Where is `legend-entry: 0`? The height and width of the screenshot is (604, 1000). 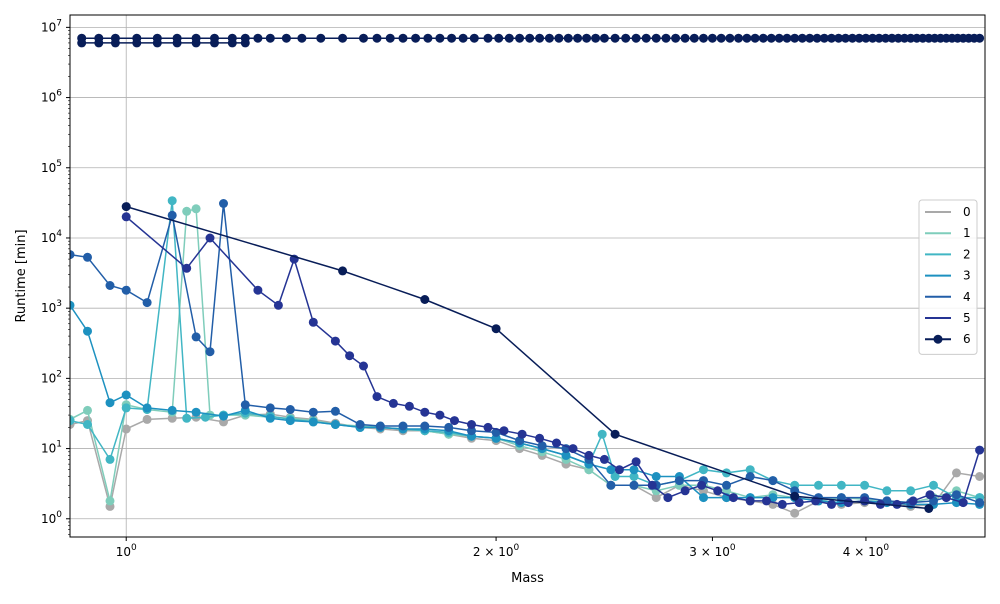 legend-entry: 0 is located at coordinates (948, 212).